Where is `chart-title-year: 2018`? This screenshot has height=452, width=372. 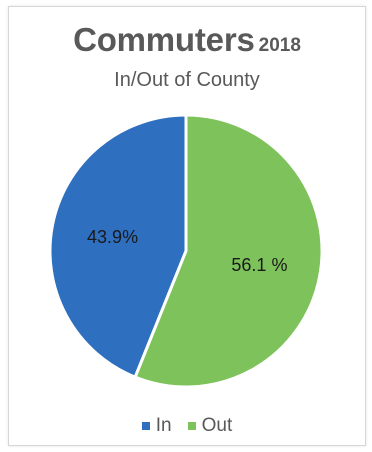
chart-title-year: 2018 is located at coordinates (279, 45).